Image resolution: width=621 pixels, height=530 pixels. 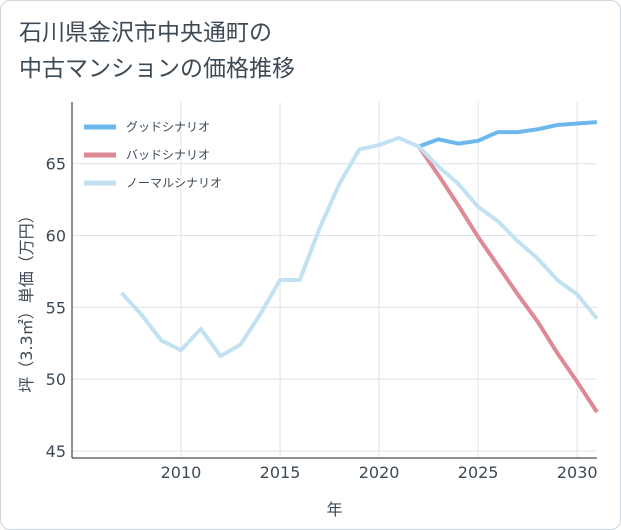 What do you see at coordinates (56, 379) in the screenshot?
I see `y-tick-label: 50` at bounding box center [56, 379].